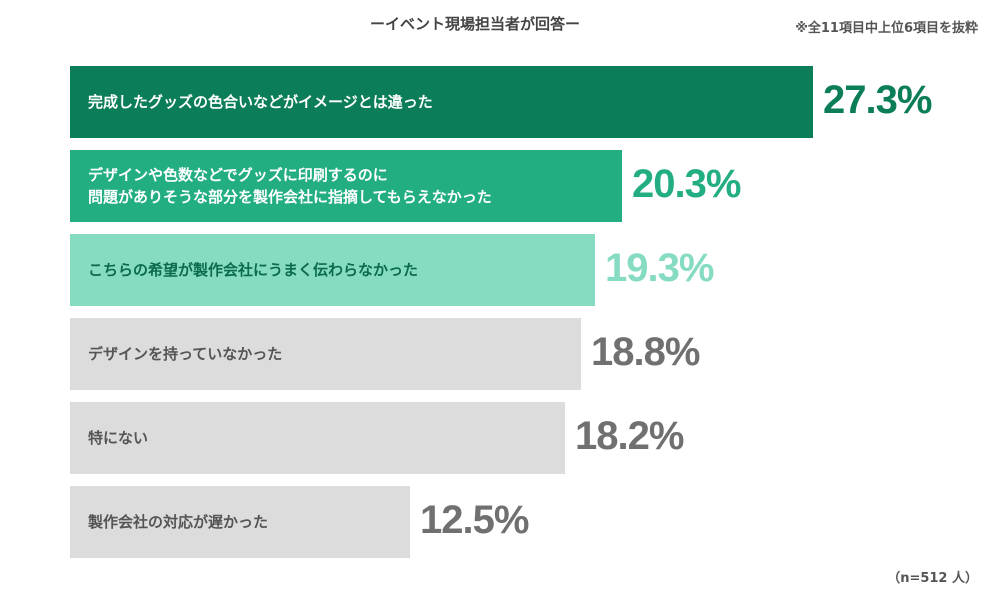 Image resolution: width=1000 pixels, height=600 pixels. I want to click on bar-value-1: 27.3%, so click(877, 100).